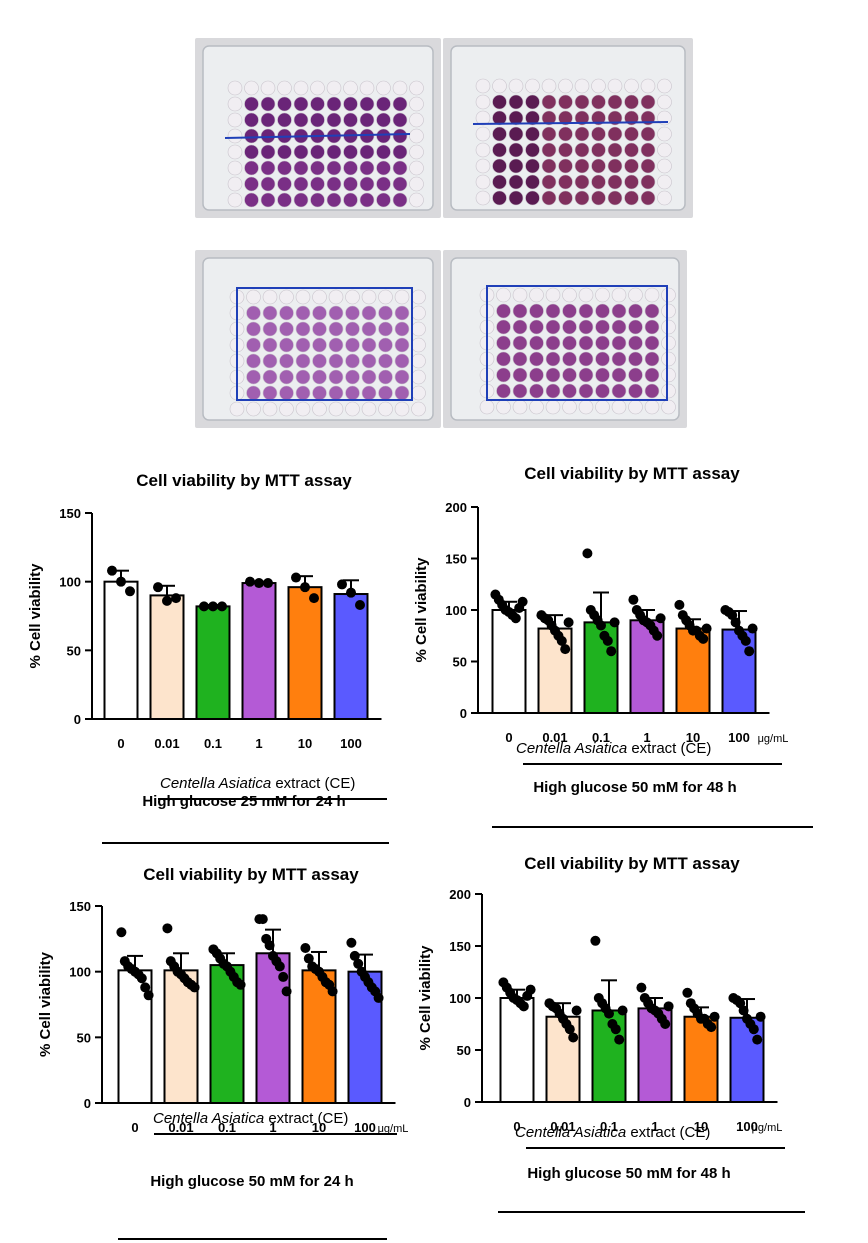 The image size is (868, 1243). I want to click on plate-photo-bottom-right, so click(565, 339).